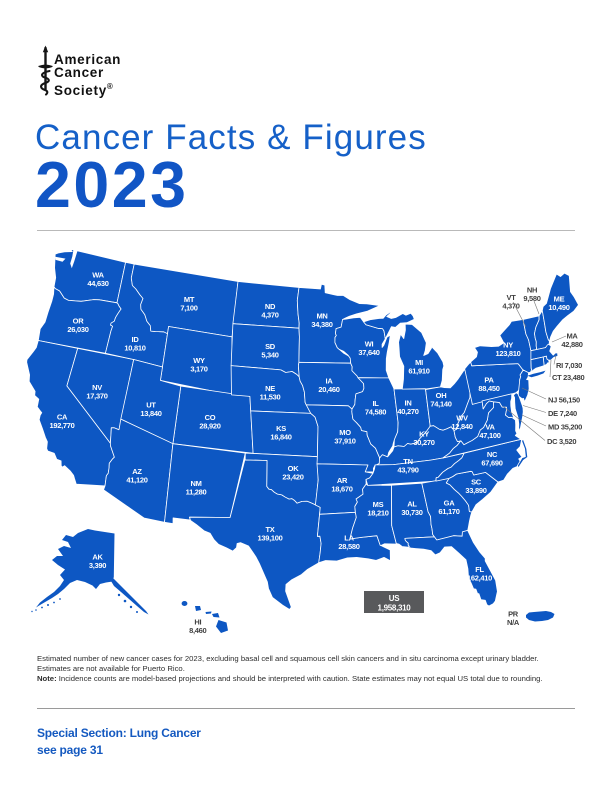 The height and width of the screenshot is (792, 612). Describe the element at coordinates (199, 360) in the screenshot. I see `svg-text: WY` at that location.